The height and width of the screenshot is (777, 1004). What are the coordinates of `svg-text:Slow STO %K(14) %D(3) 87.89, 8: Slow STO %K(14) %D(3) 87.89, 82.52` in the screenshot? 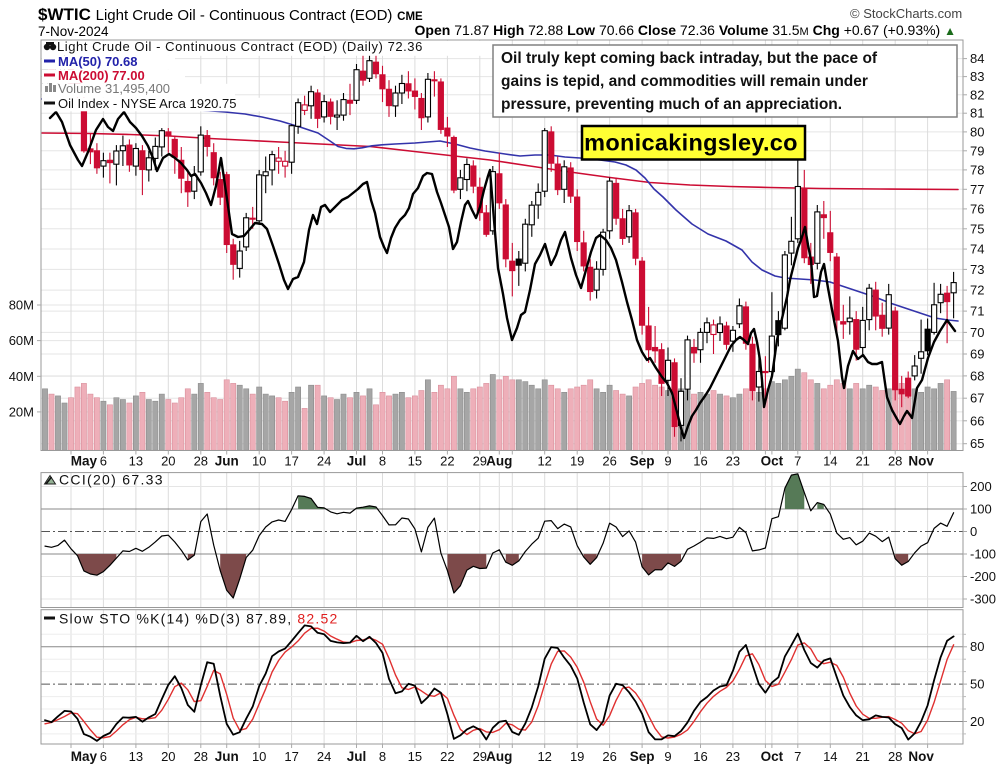 It's located at (198, 619).